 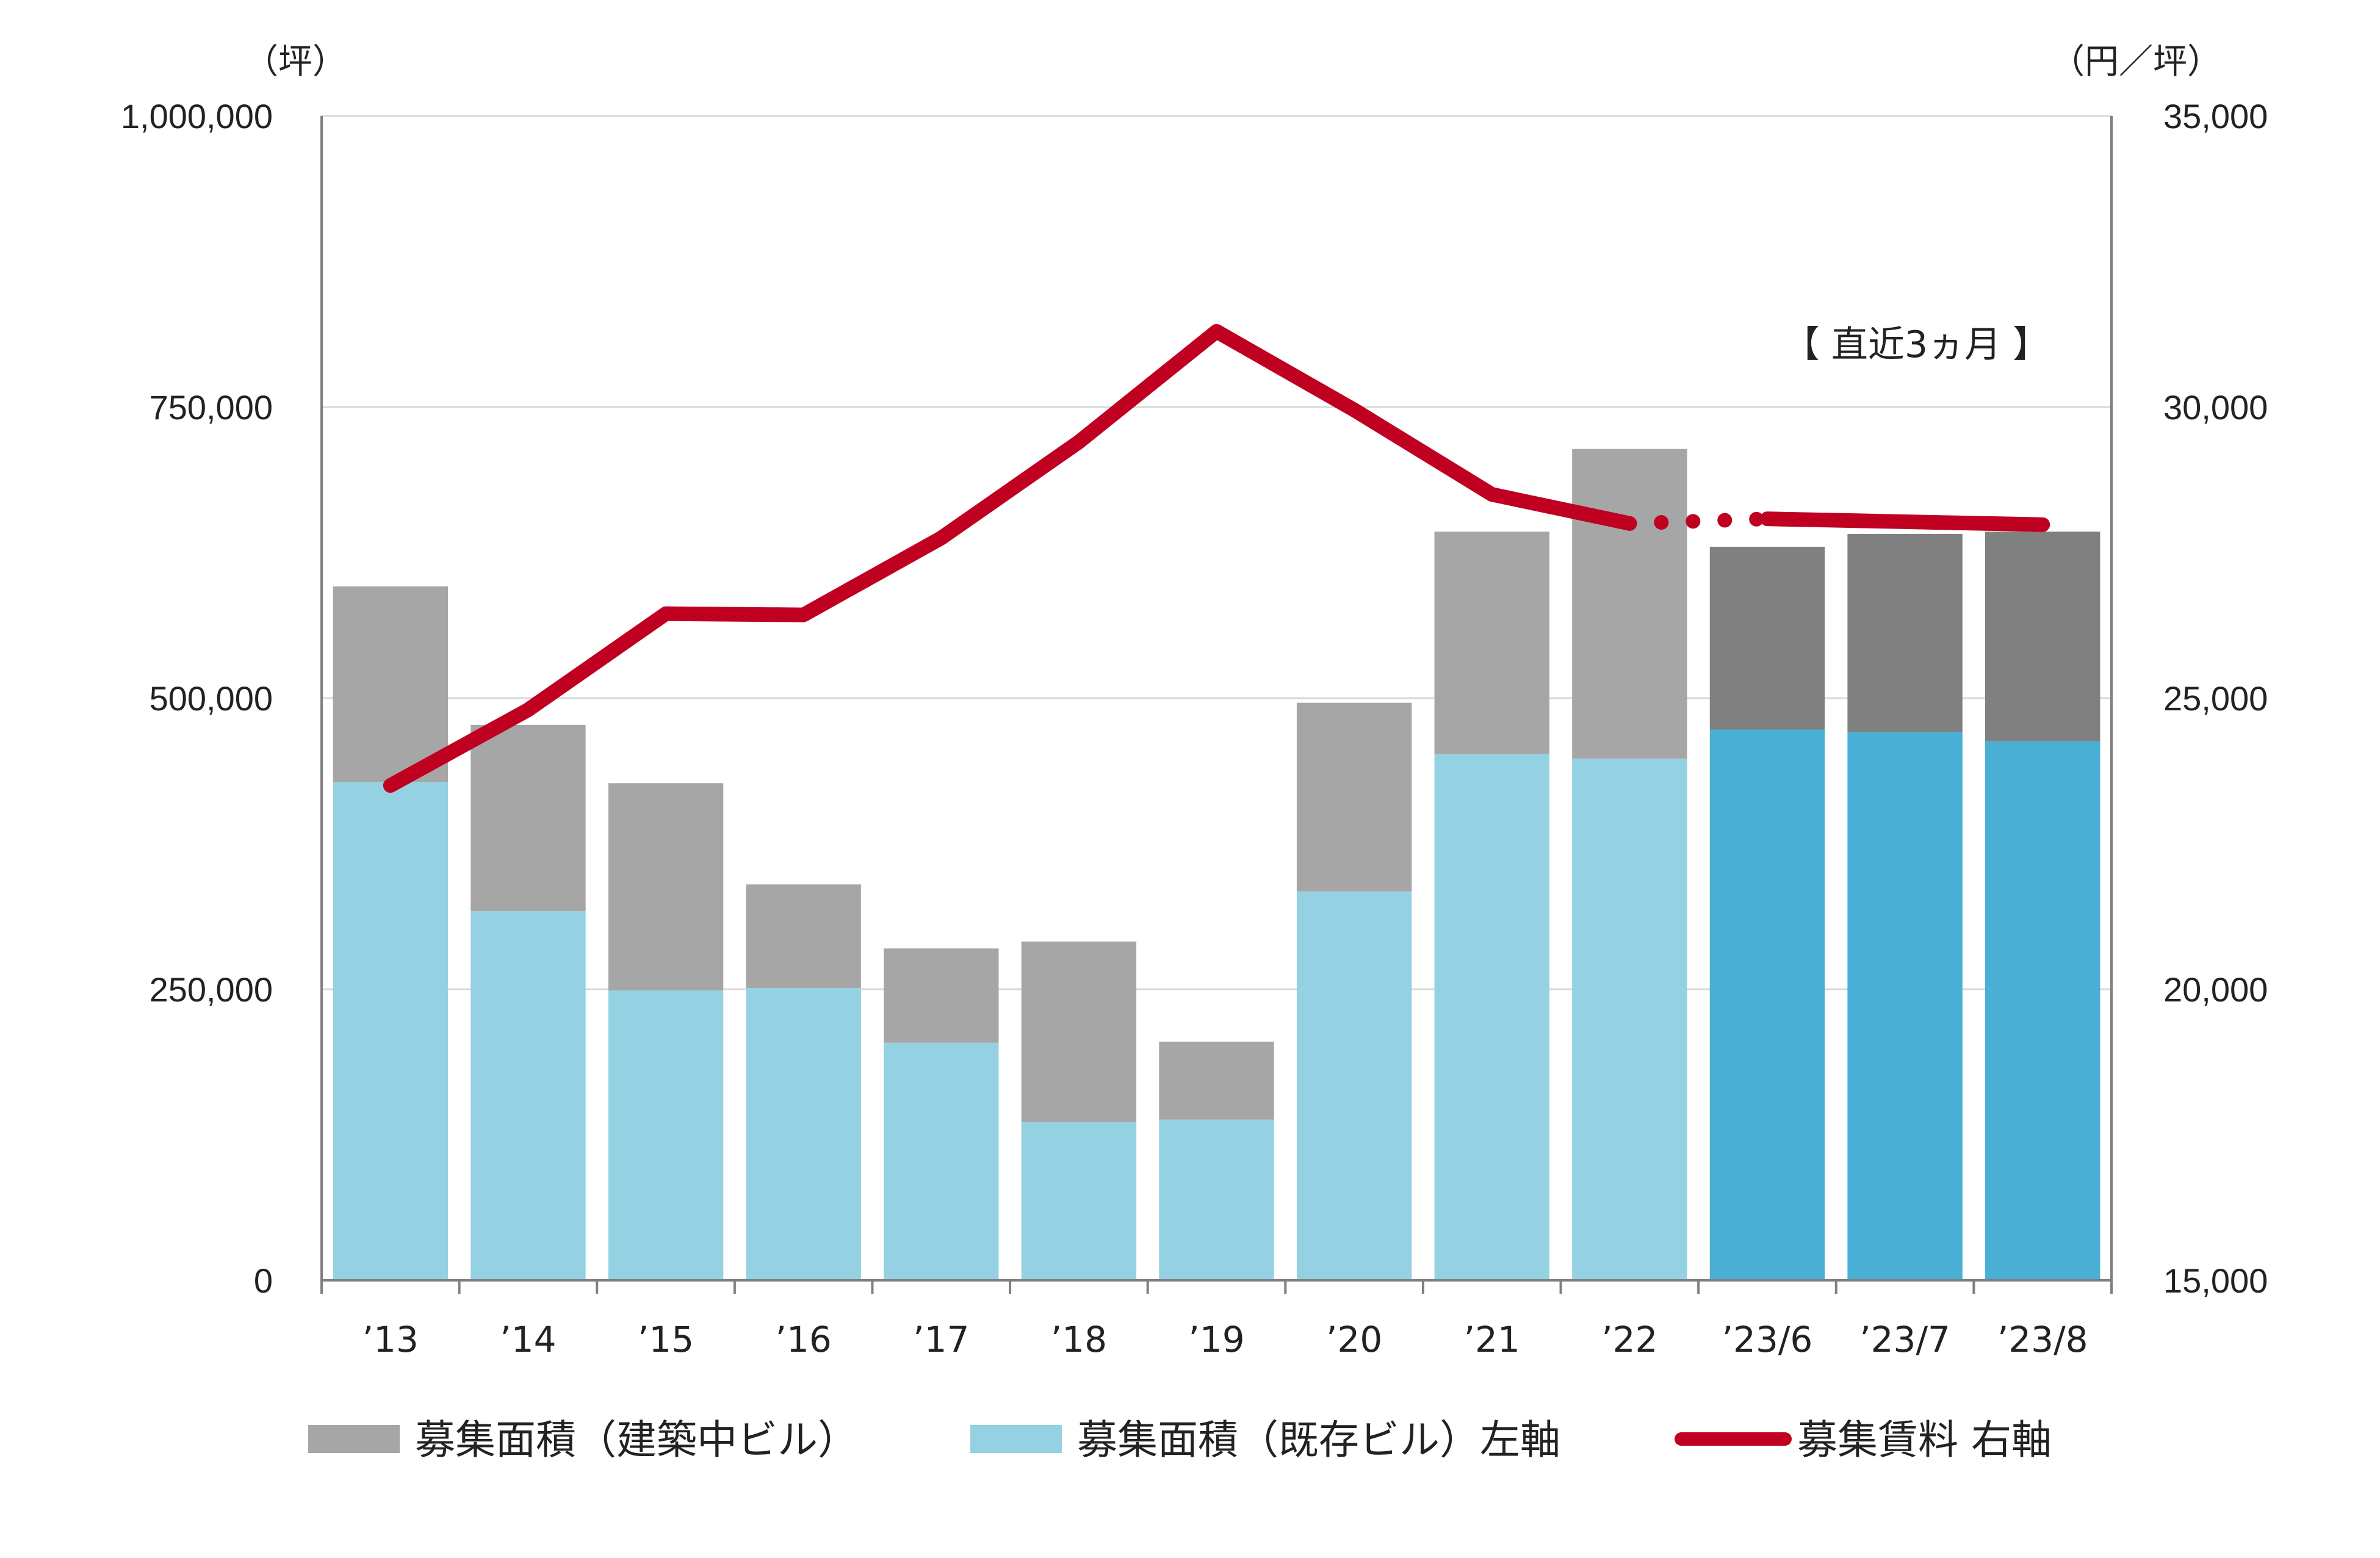 What do you see at coordinates (212, 698) in the screenshot?
I see `left-tick-label: 500,000` at bounding box center [212, 698].